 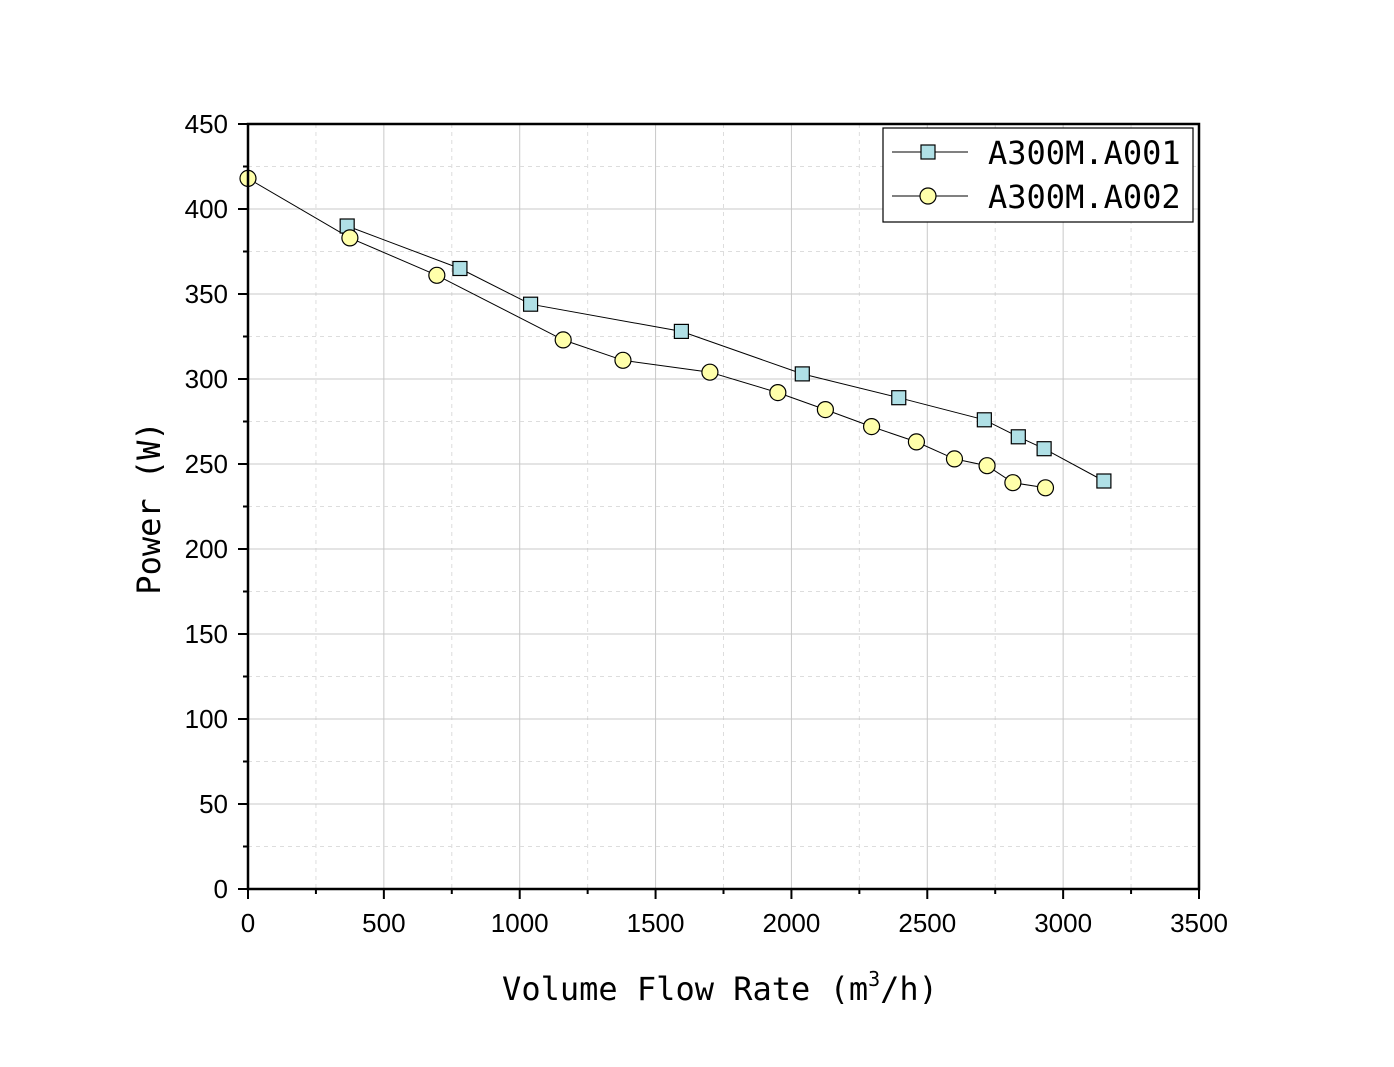 What do you see at coordinates (927, 923) in the screenshot?
I see `x-tick-label: 2500` at bounding box center [927, 923].